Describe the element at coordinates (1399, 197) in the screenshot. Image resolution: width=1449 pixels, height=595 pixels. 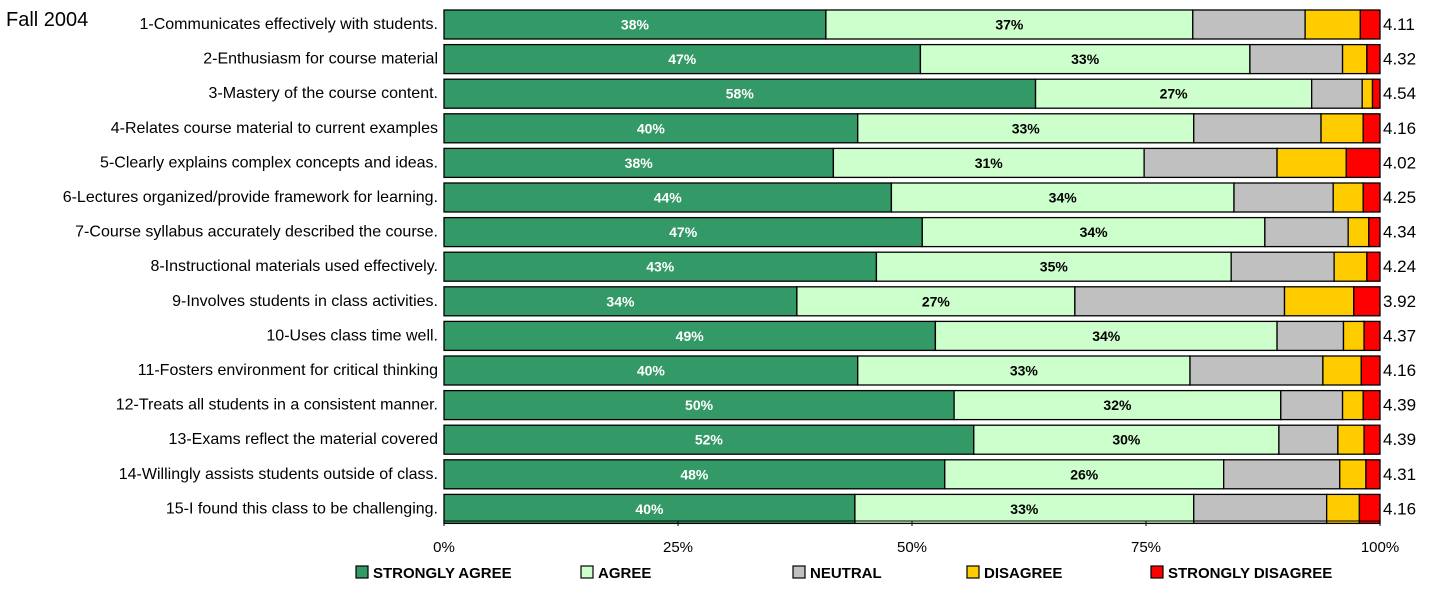
I see `mean-score-label: 4.25` at that location.